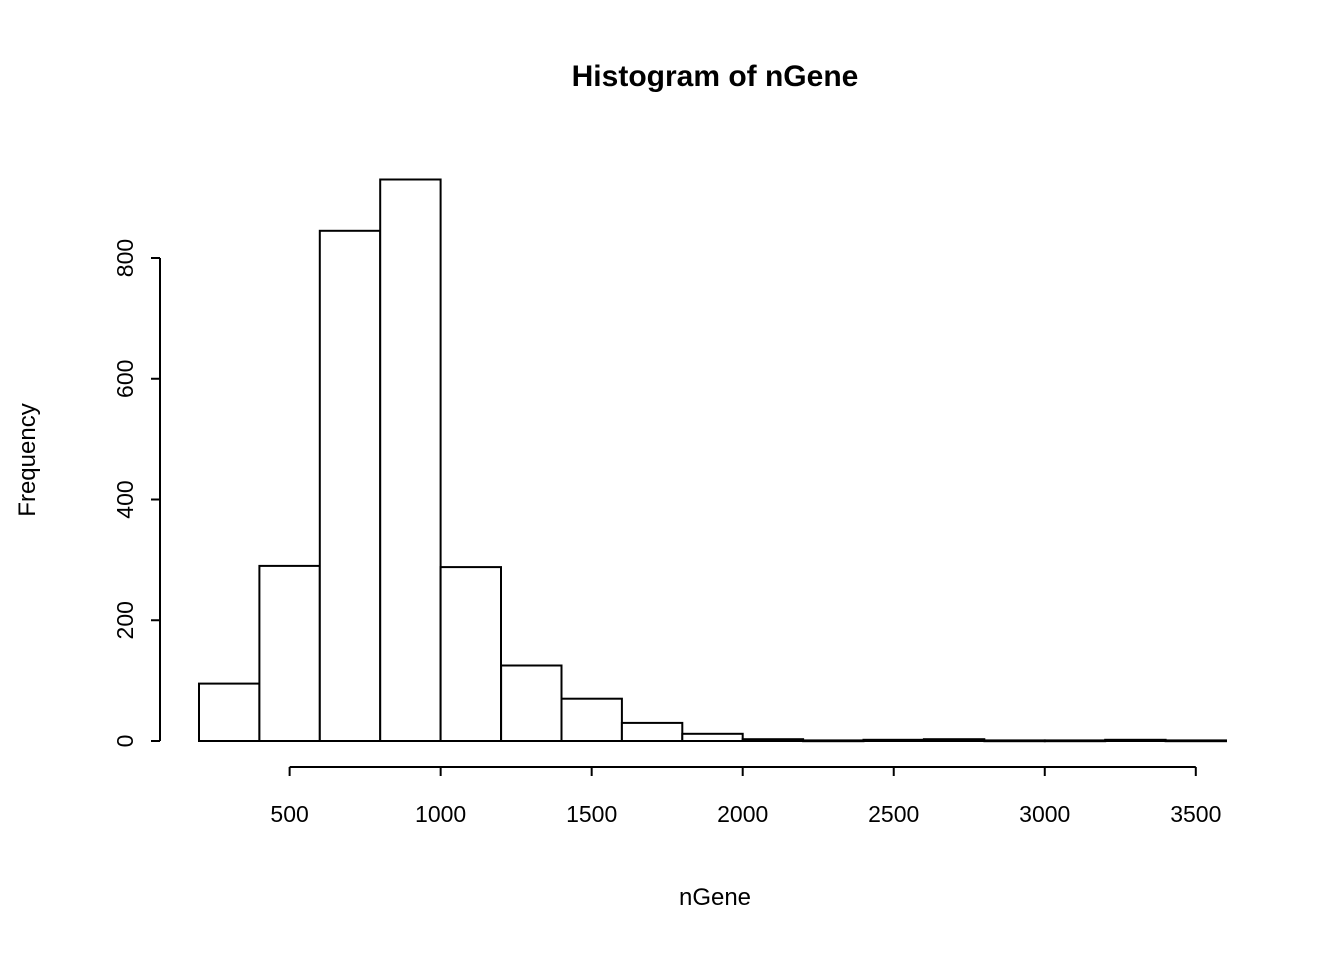 The height and width of the screenshot is (960, 1344). What do you see at coordinates (125, 741) in the screenshot?
I see `y-tick-label: 0` at bounding box center [125, 741].